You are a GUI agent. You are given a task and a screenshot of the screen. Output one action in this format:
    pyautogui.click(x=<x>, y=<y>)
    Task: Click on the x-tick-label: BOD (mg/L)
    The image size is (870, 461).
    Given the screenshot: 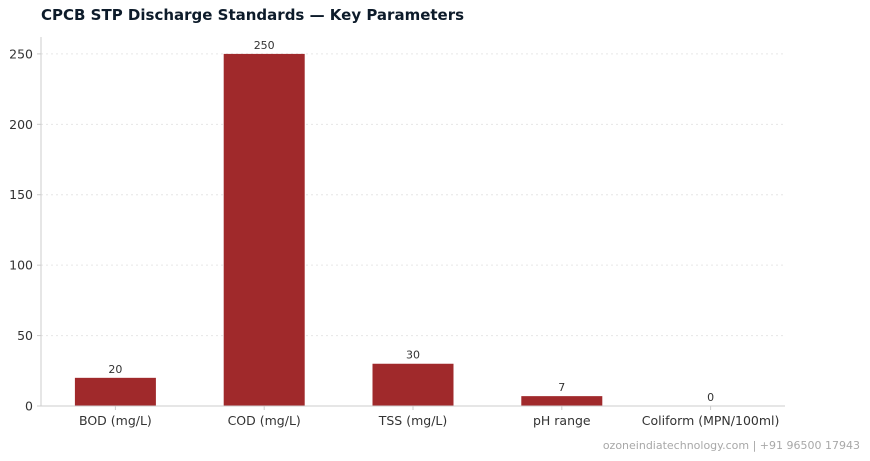 What is the action you would take?
    pyautogui.click(x=115, y=420)
    